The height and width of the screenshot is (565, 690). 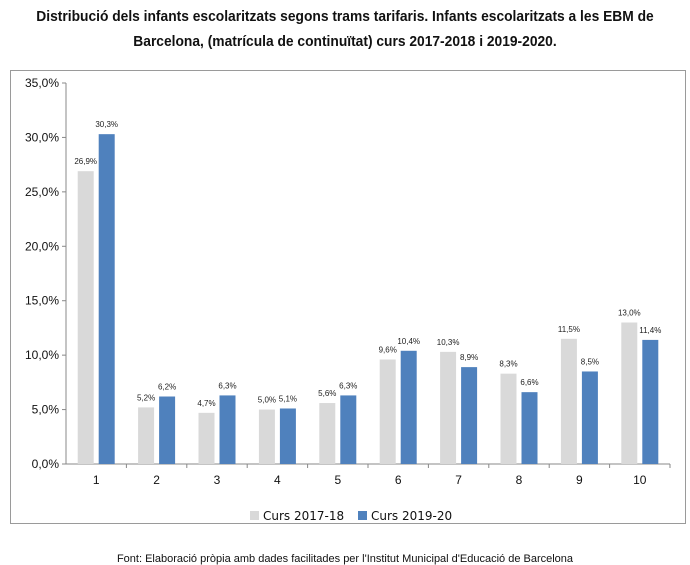 I want to click on data-label: 4,7%, so click(x=206, y=403).